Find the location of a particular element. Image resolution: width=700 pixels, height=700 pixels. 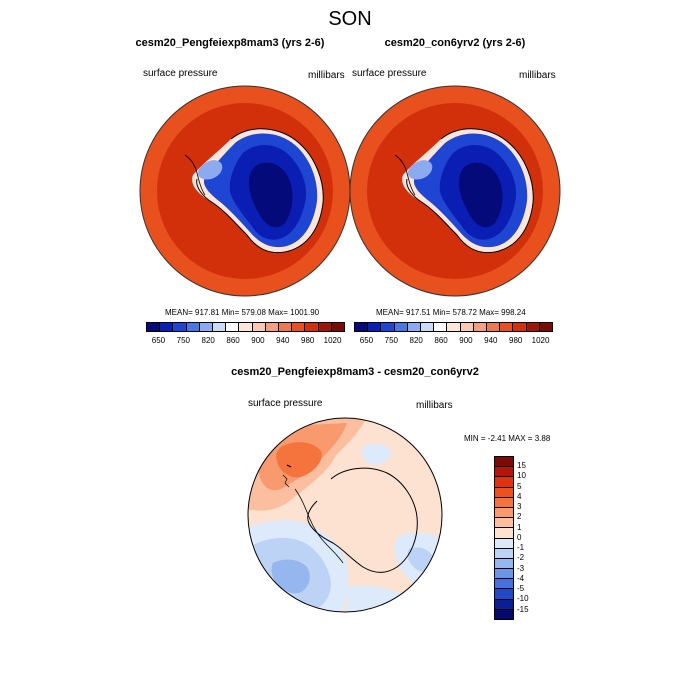

panel2-colorbar-swatches is located at coordinates (453, 327).